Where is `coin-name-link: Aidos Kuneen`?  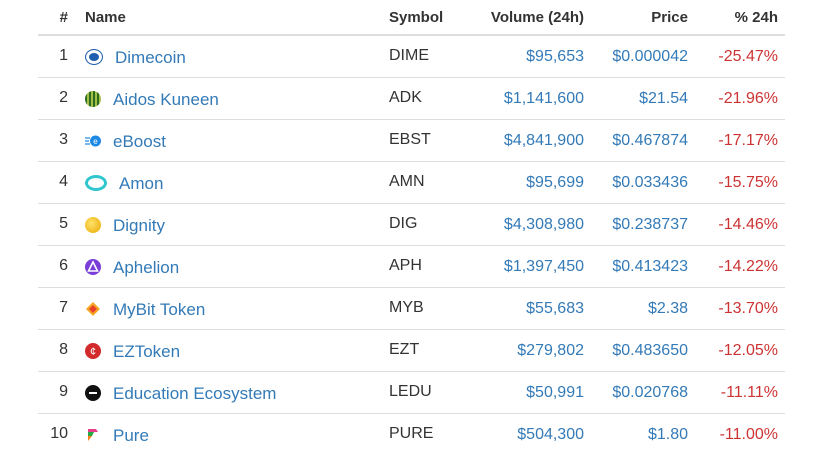
coin-name-link: Aidos Kuneen is located at coordinates (166, 99).